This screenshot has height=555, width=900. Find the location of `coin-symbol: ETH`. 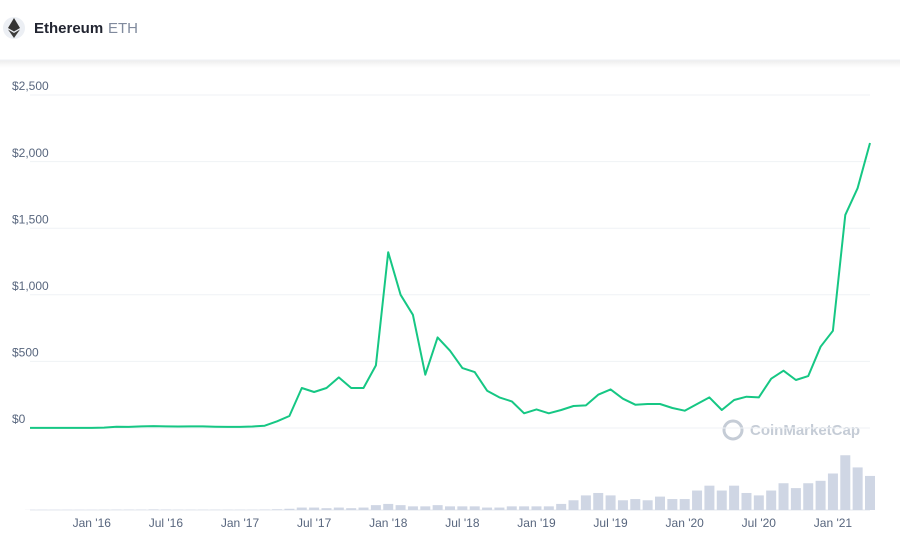

coin-symbol: ETH is located at coordinates (123, 28).